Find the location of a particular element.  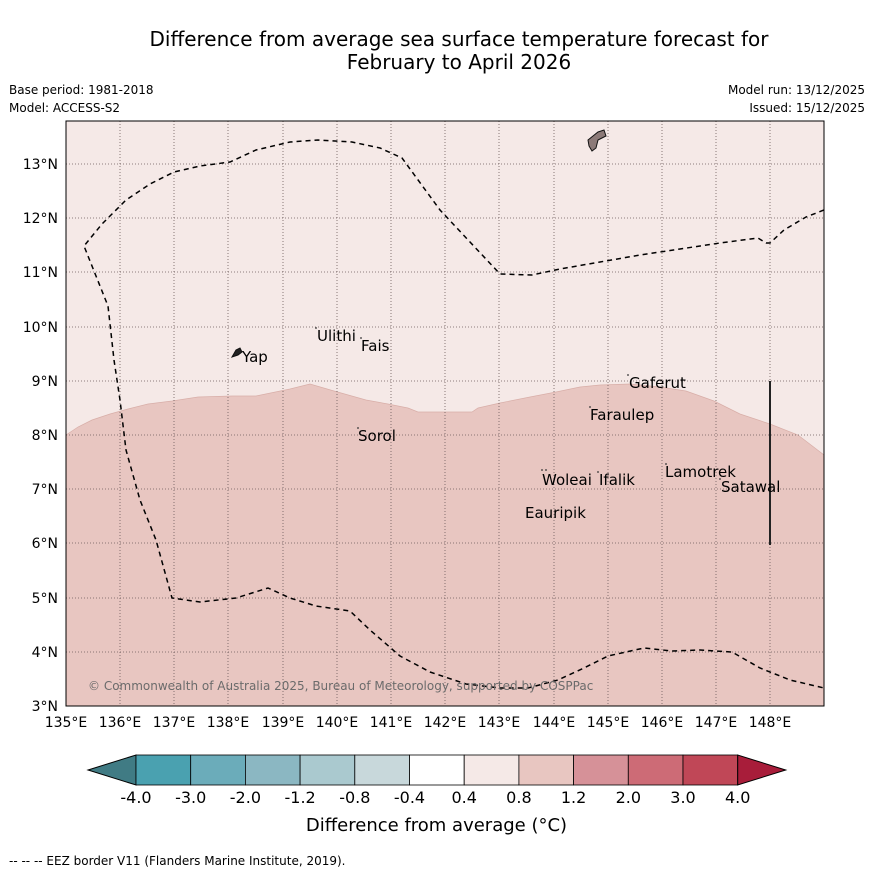

lat-label: 12°N is located at coordinates (40, 219).